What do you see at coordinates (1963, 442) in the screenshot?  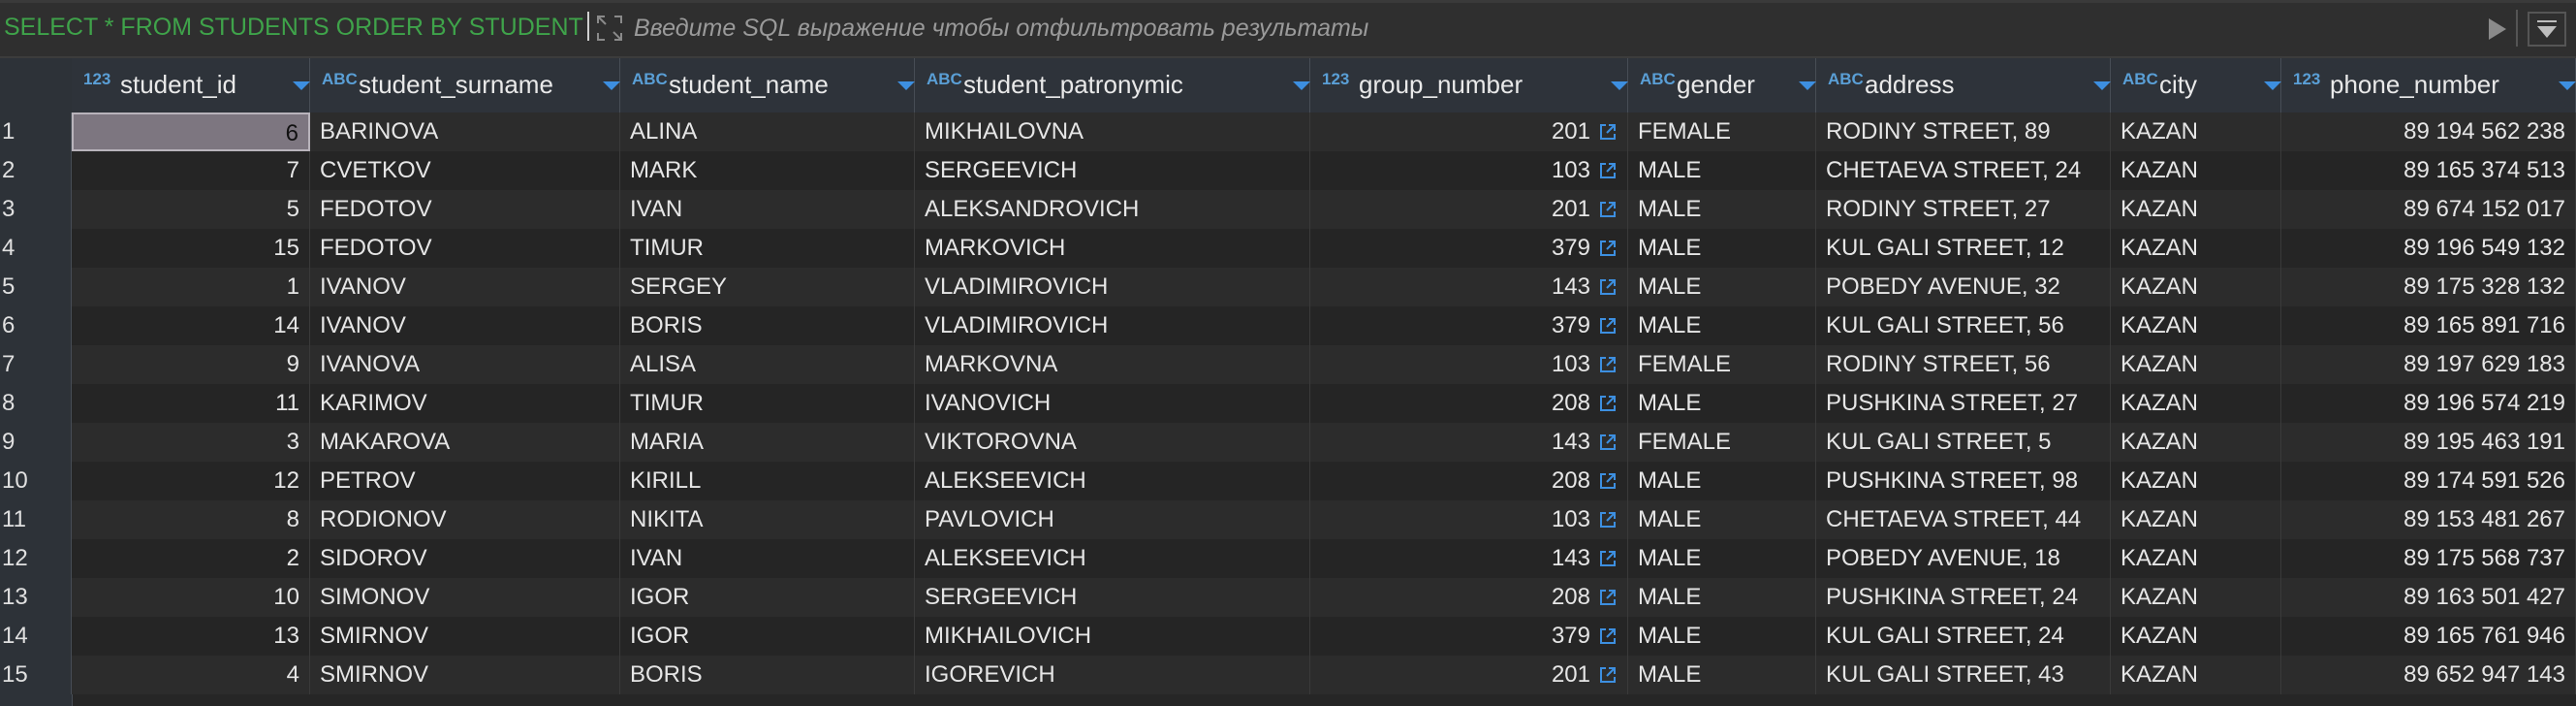 I see `cell-address: KUL GALI STREET, 5` at bounding box center [1963, 442].